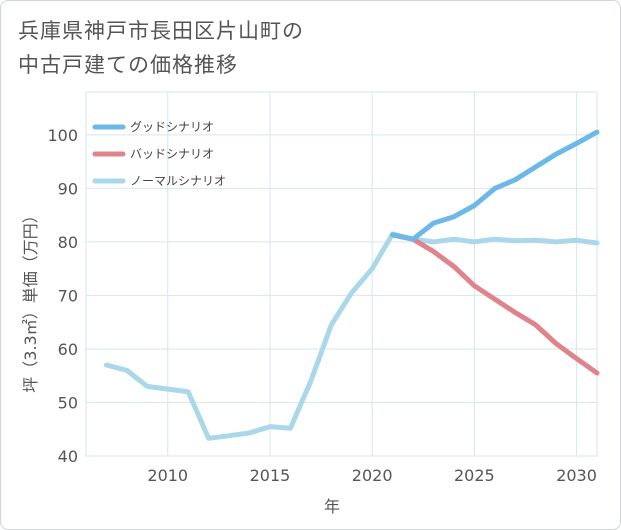  Describe the element at coordinates (30, 299) in the screenshot. I see `y-axis-title: 坪（3.3㎡）単価（万円）` at that location.